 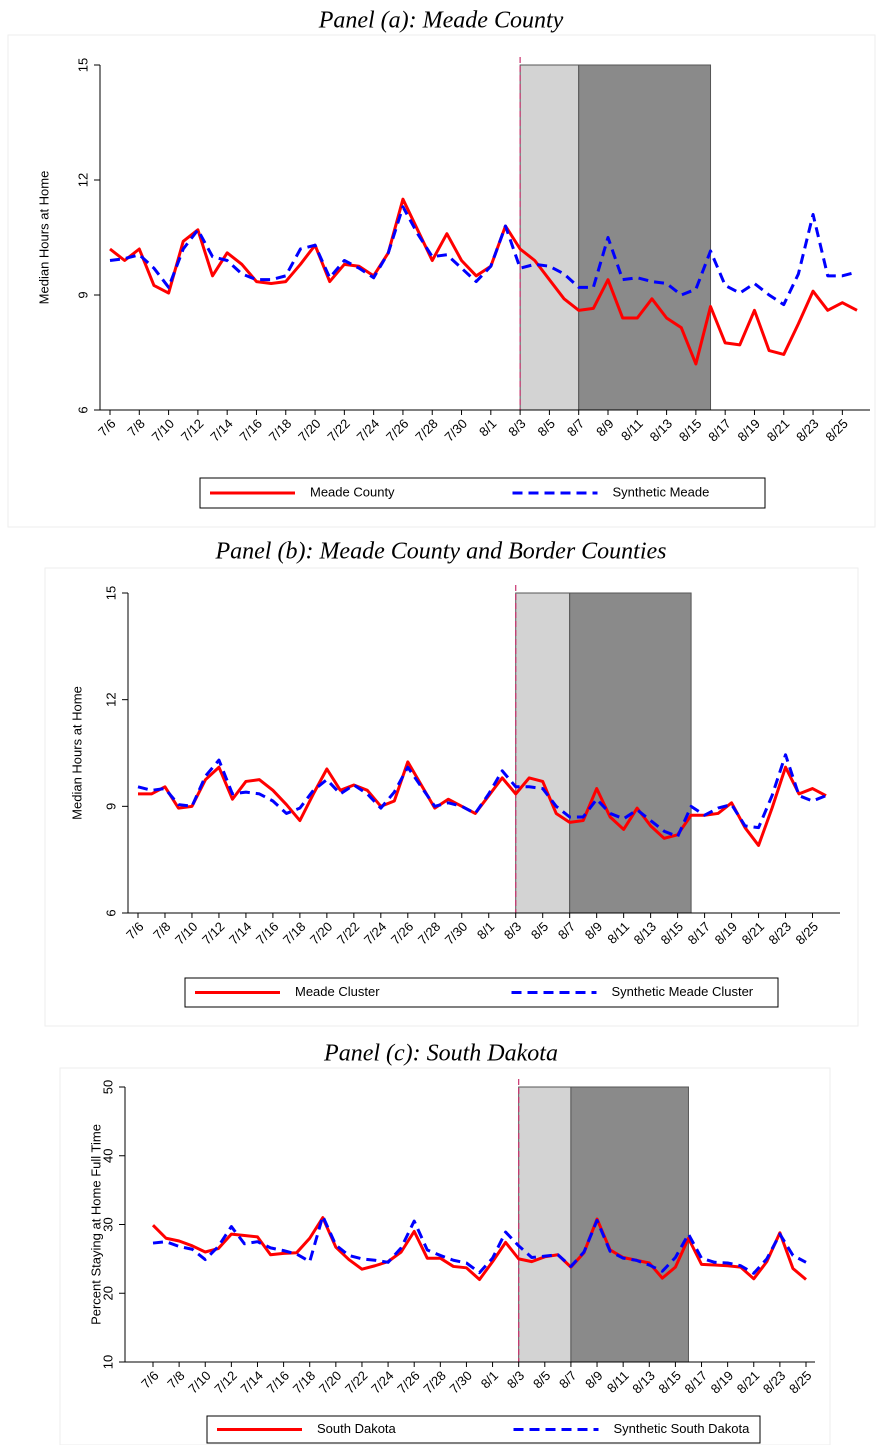 I want to click on y-tick-label: 30, so click(x=107, y=1224).